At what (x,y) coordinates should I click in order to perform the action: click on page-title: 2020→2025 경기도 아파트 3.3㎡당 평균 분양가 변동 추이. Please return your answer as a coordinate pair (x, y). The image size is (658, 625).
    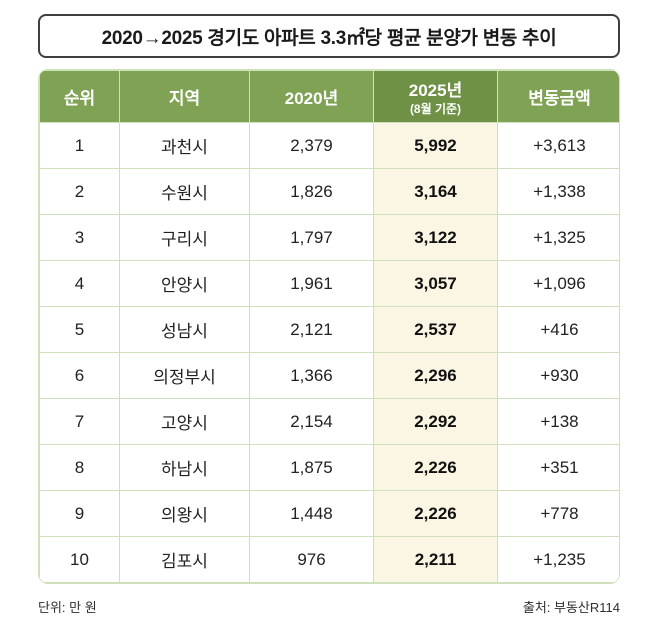
    Looking at the image, I should click on (329, 36).